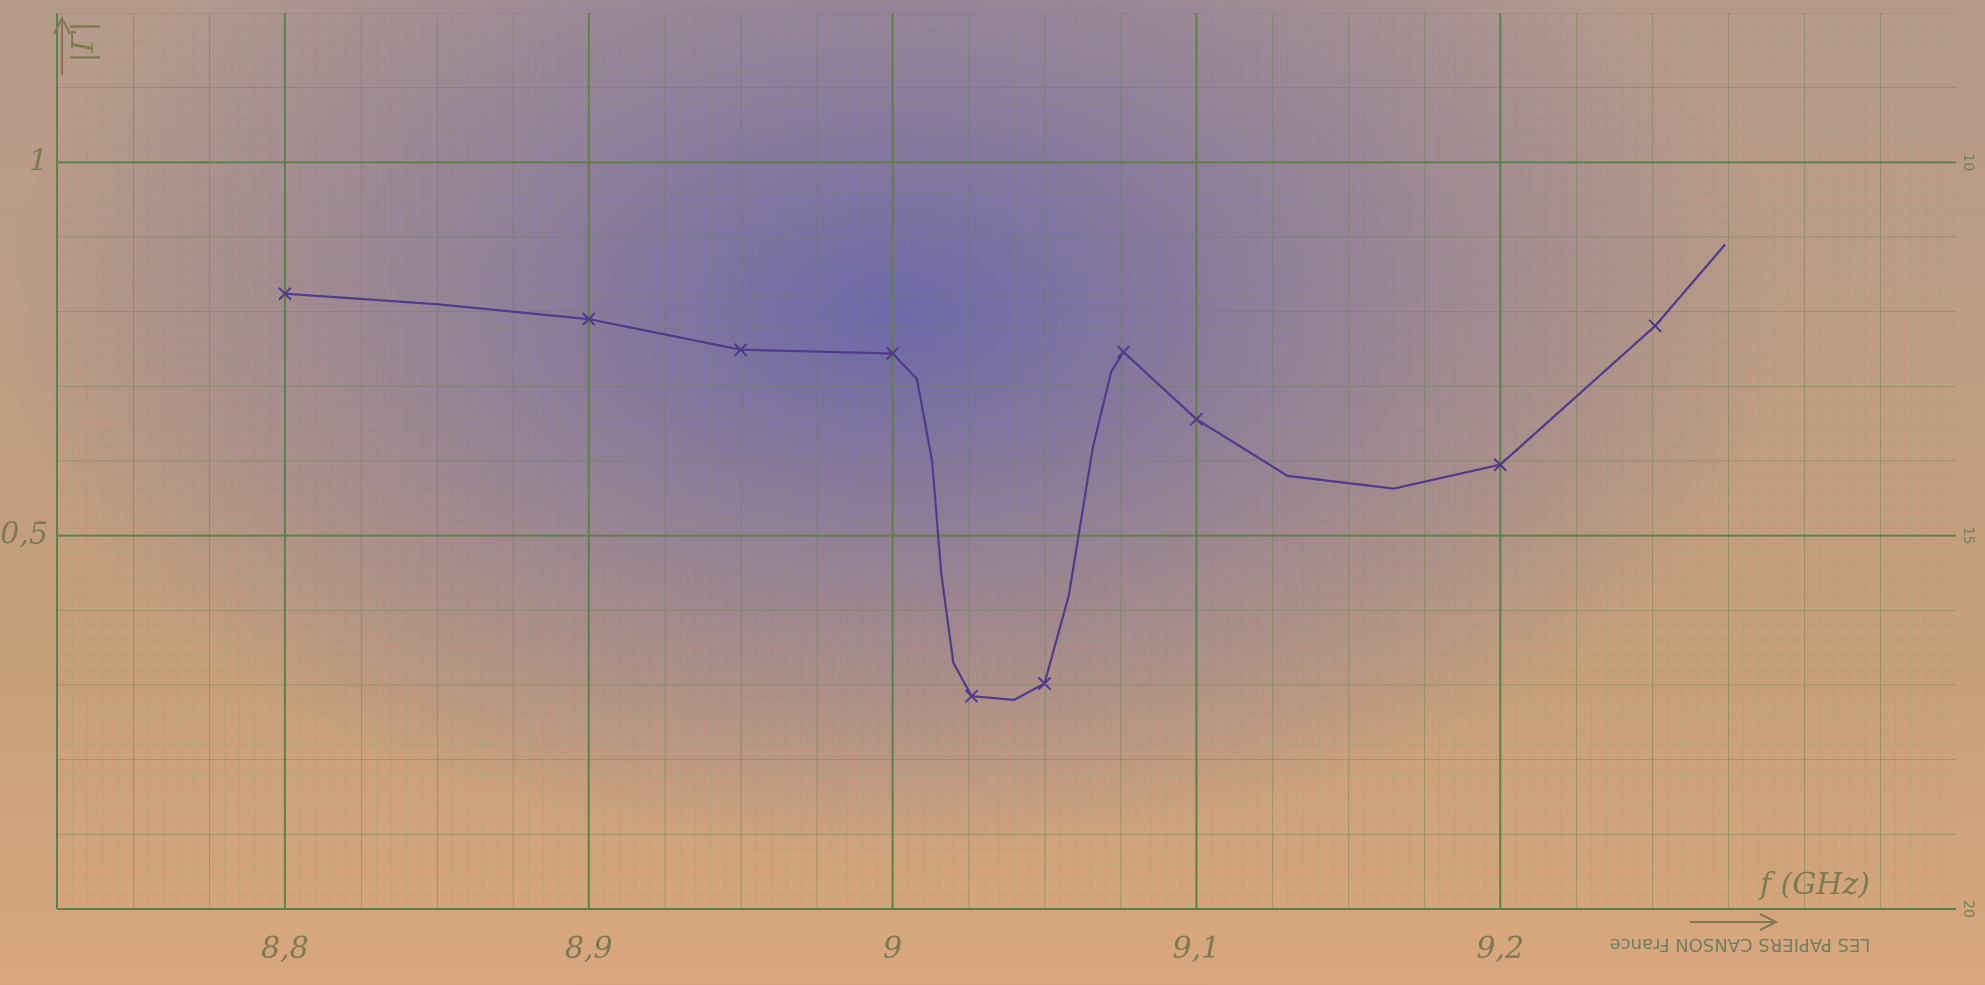 Image resolution: width=1985 pixels, height=985 pixels. Describe the element at coordinates (1968, 162) in the screenshot. I see `paper-number: 10` at that location.